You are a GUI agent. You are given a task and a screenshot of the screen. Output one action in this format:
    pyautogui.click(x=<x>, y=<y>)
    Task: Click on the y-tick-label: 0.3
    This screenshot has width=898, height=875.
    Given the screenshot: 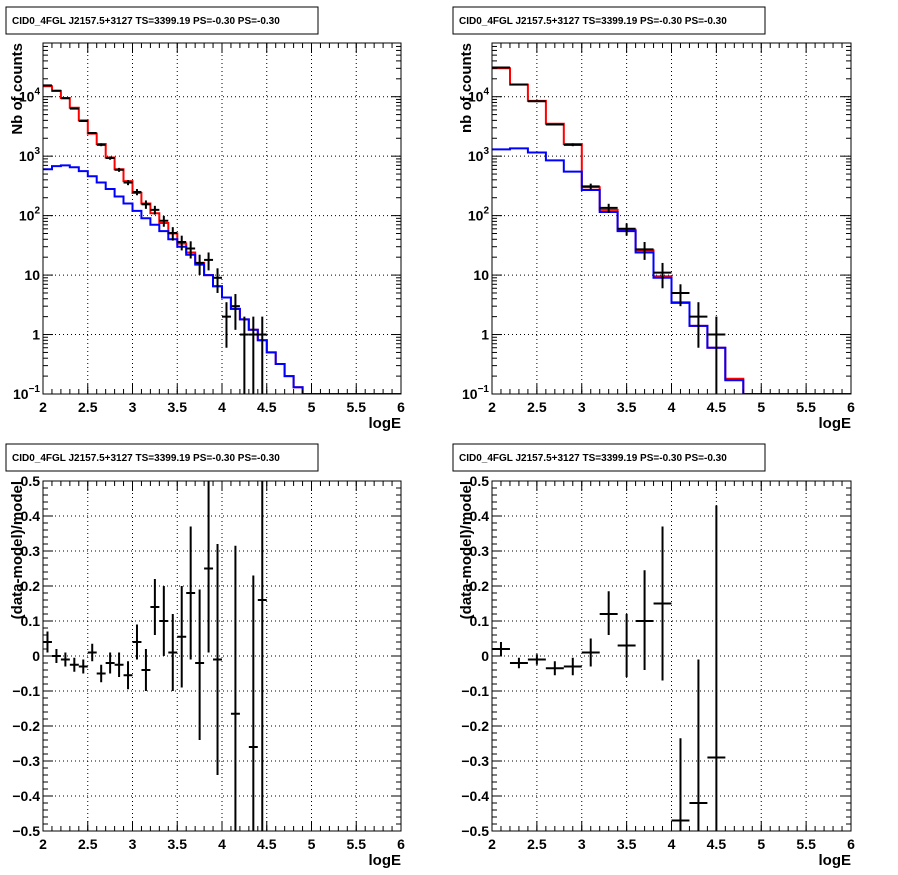 What is the action you would take?
    pyautogui.click(x=480, y=551)
    